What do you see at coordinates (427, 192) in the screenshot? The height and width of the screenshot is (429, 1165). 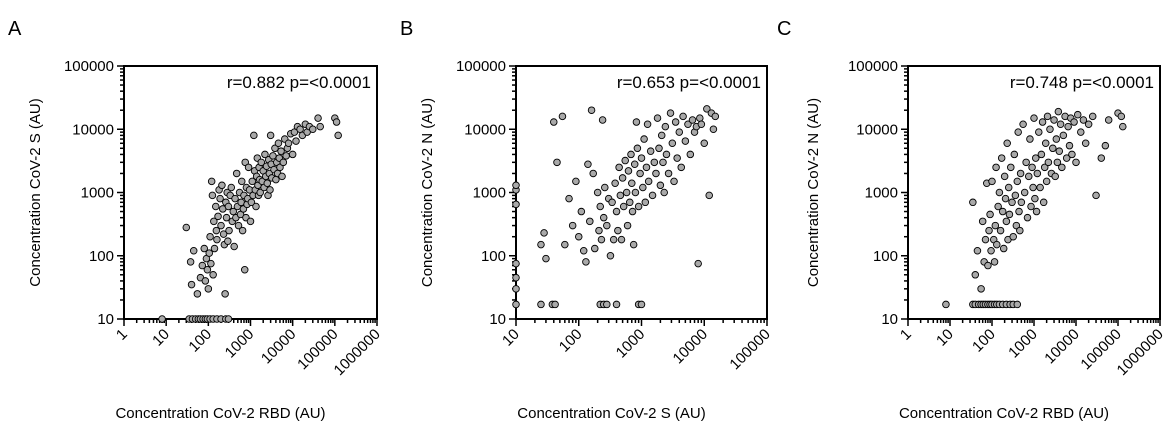 I see `y-axis-title: Concentration CoV-2 N (AU)` at bounding box center [427, 192].